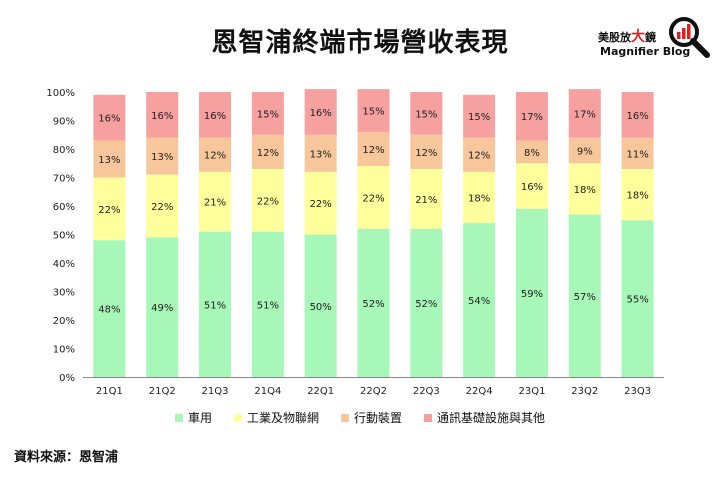 Image resolution: width=720 pixels, height=479 pixels. I want to click on x-tick-label: 21Q4, so click(267, 391).